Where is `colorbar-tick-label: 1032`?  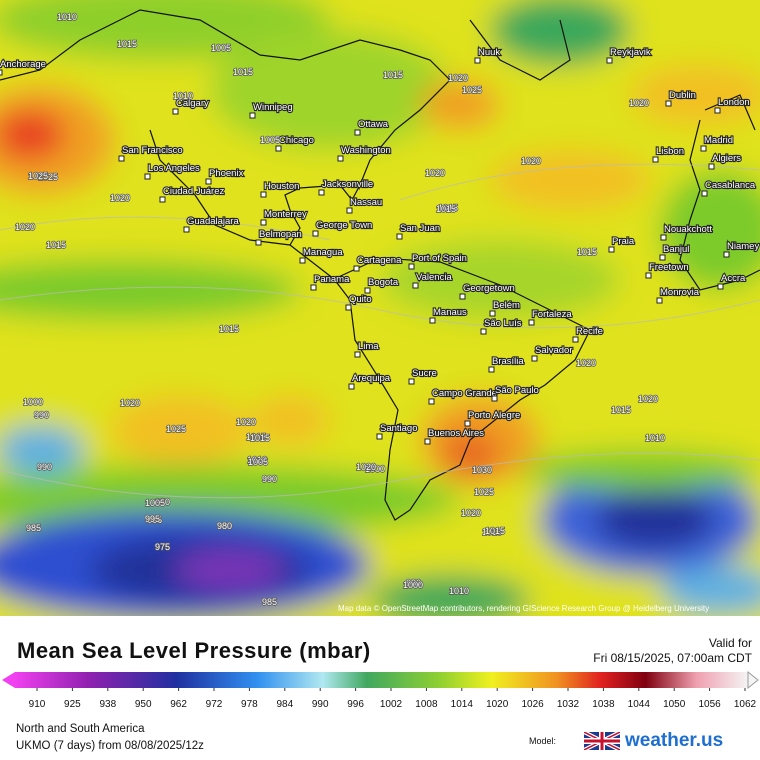
colorbar-tick-label: 1032 is located at coordinates (568, 704).